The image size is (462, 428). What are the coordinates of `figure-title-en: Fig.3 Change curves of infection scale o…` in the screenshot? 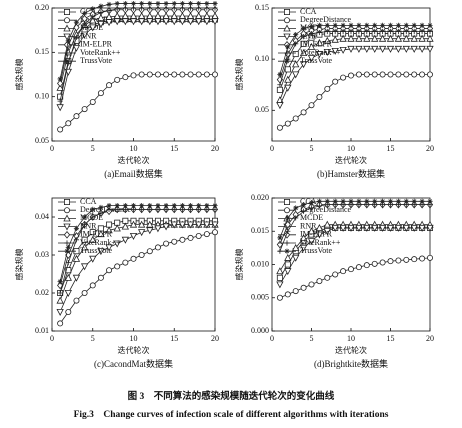 It's located at (231, 415).